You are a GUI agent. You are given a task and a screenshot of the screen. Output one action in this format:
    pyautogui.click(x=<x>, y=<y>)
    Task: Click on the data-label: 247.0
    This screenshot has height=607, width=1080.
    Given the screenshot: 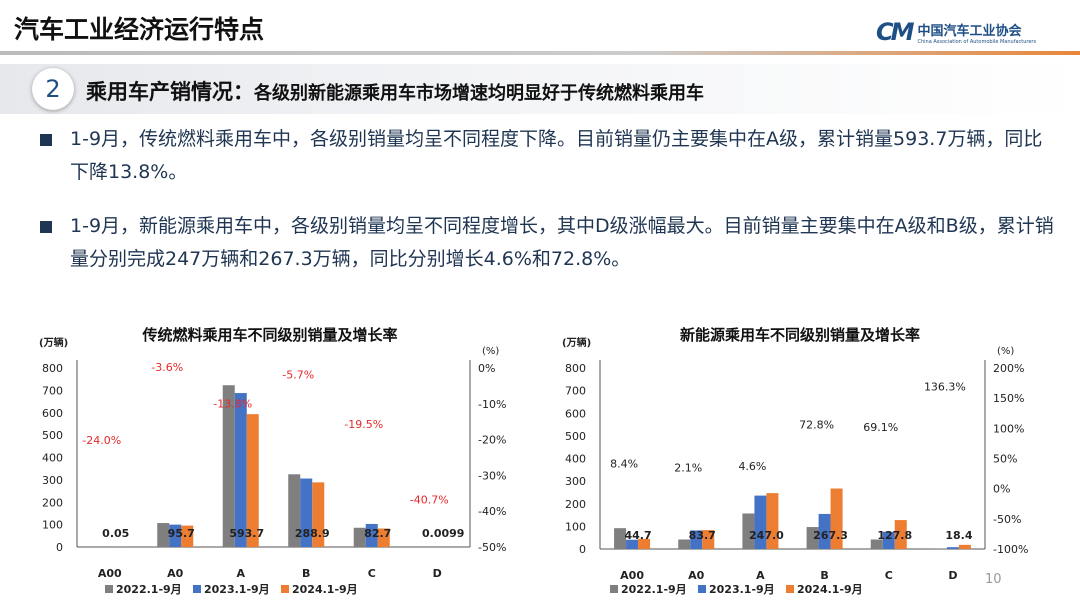 What is the action you would take?
    pyautogui.click(x=766, y=535)
    